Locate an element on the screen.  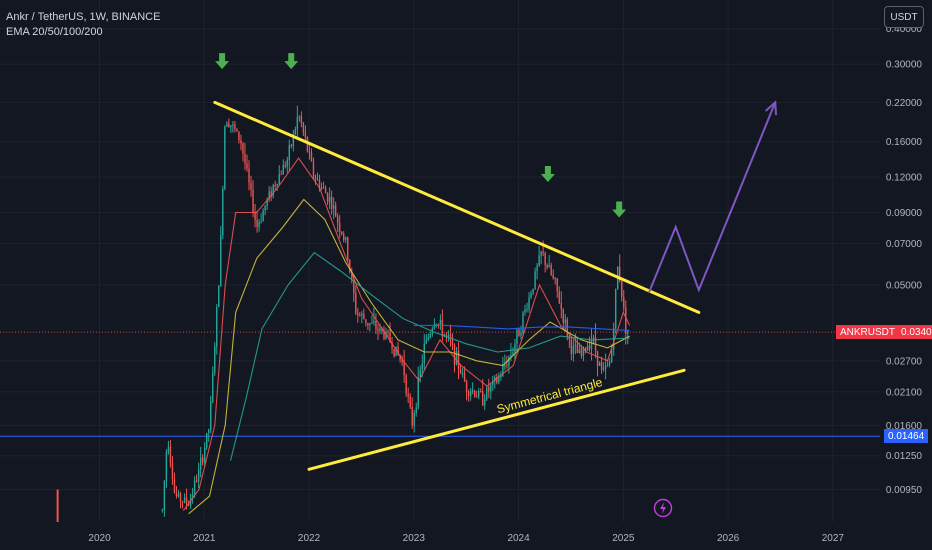
lower-support-line is located at coordinates (496, 419).